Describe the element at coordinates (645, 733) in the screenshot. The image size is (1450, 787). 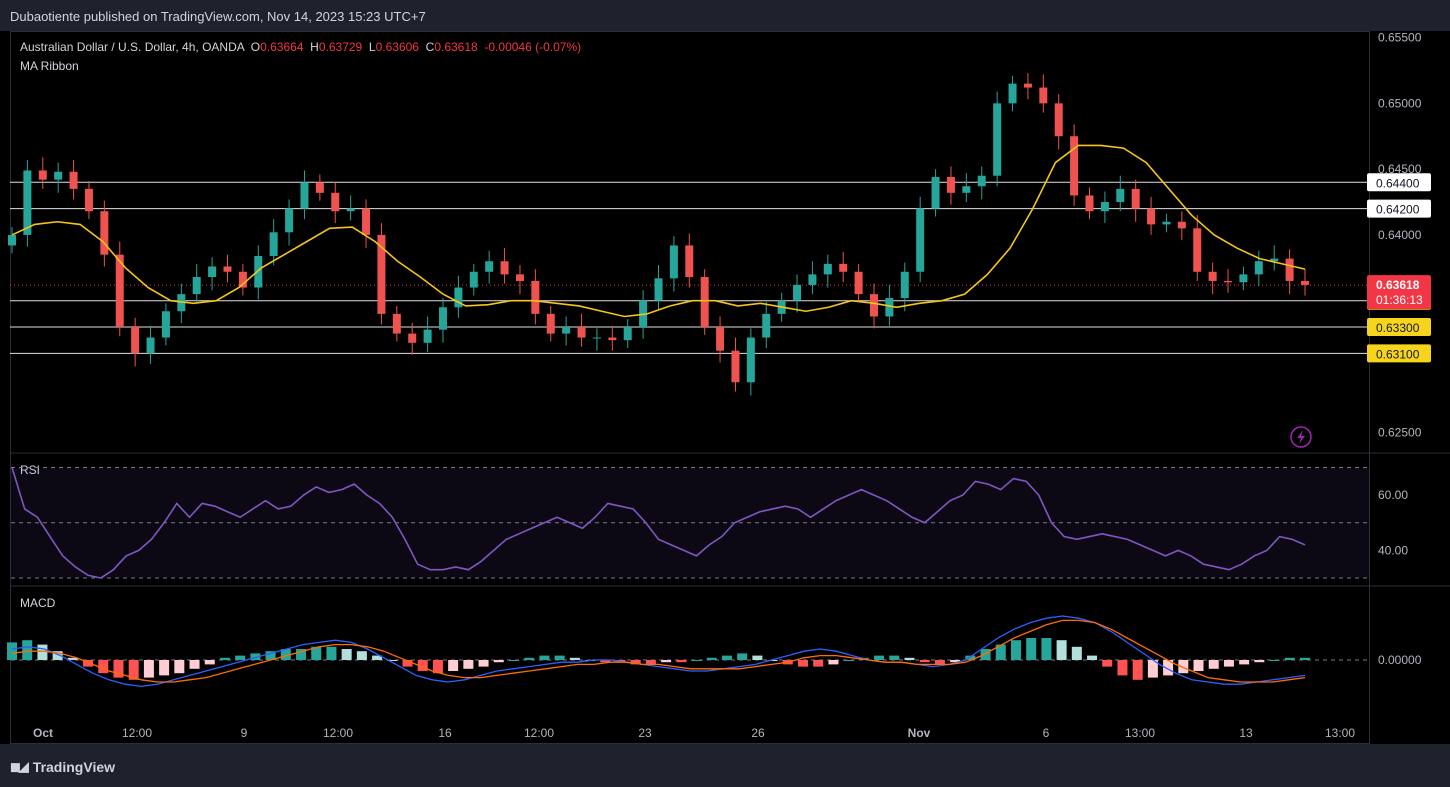
I see `time-tick-label: 23` at that location.